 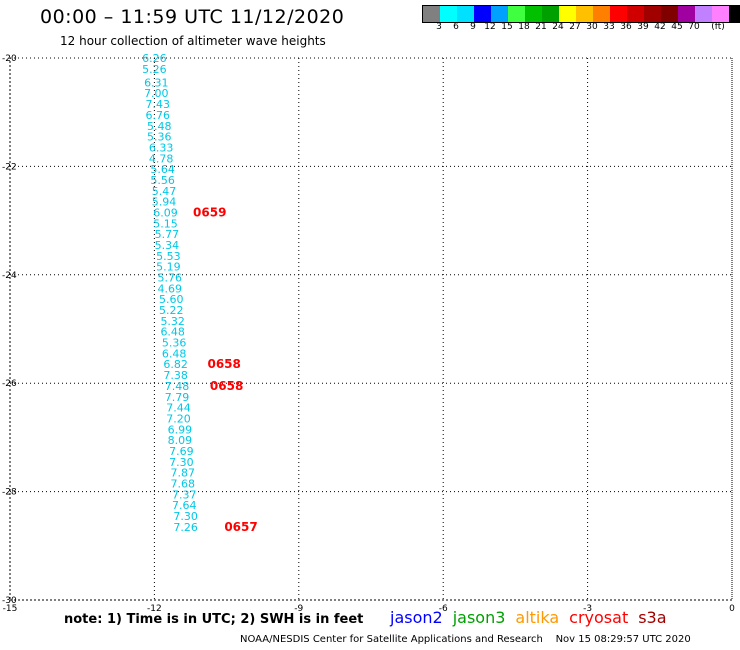 I want to click on wave-height-value: 6.99, so click(x=180, y=429).